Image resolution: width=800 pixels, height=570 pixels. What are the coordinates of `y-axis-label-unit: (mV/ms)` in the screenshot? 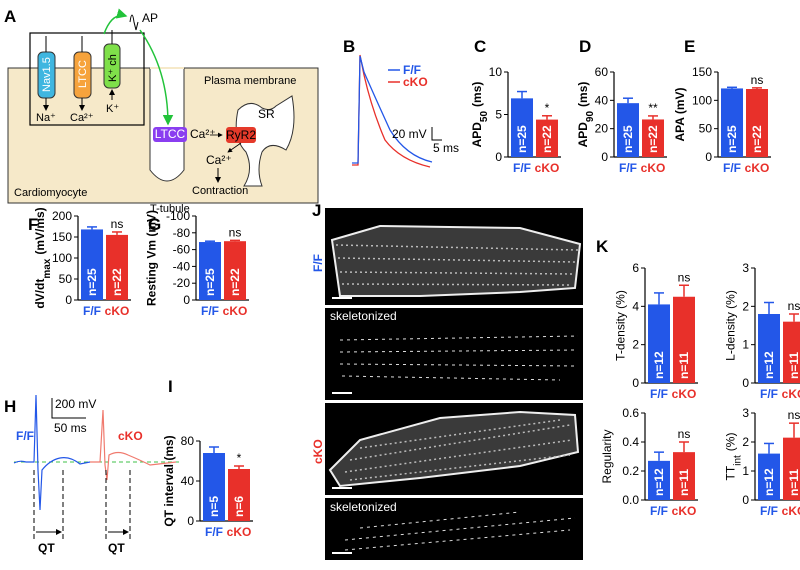 It's located at (40, 230).